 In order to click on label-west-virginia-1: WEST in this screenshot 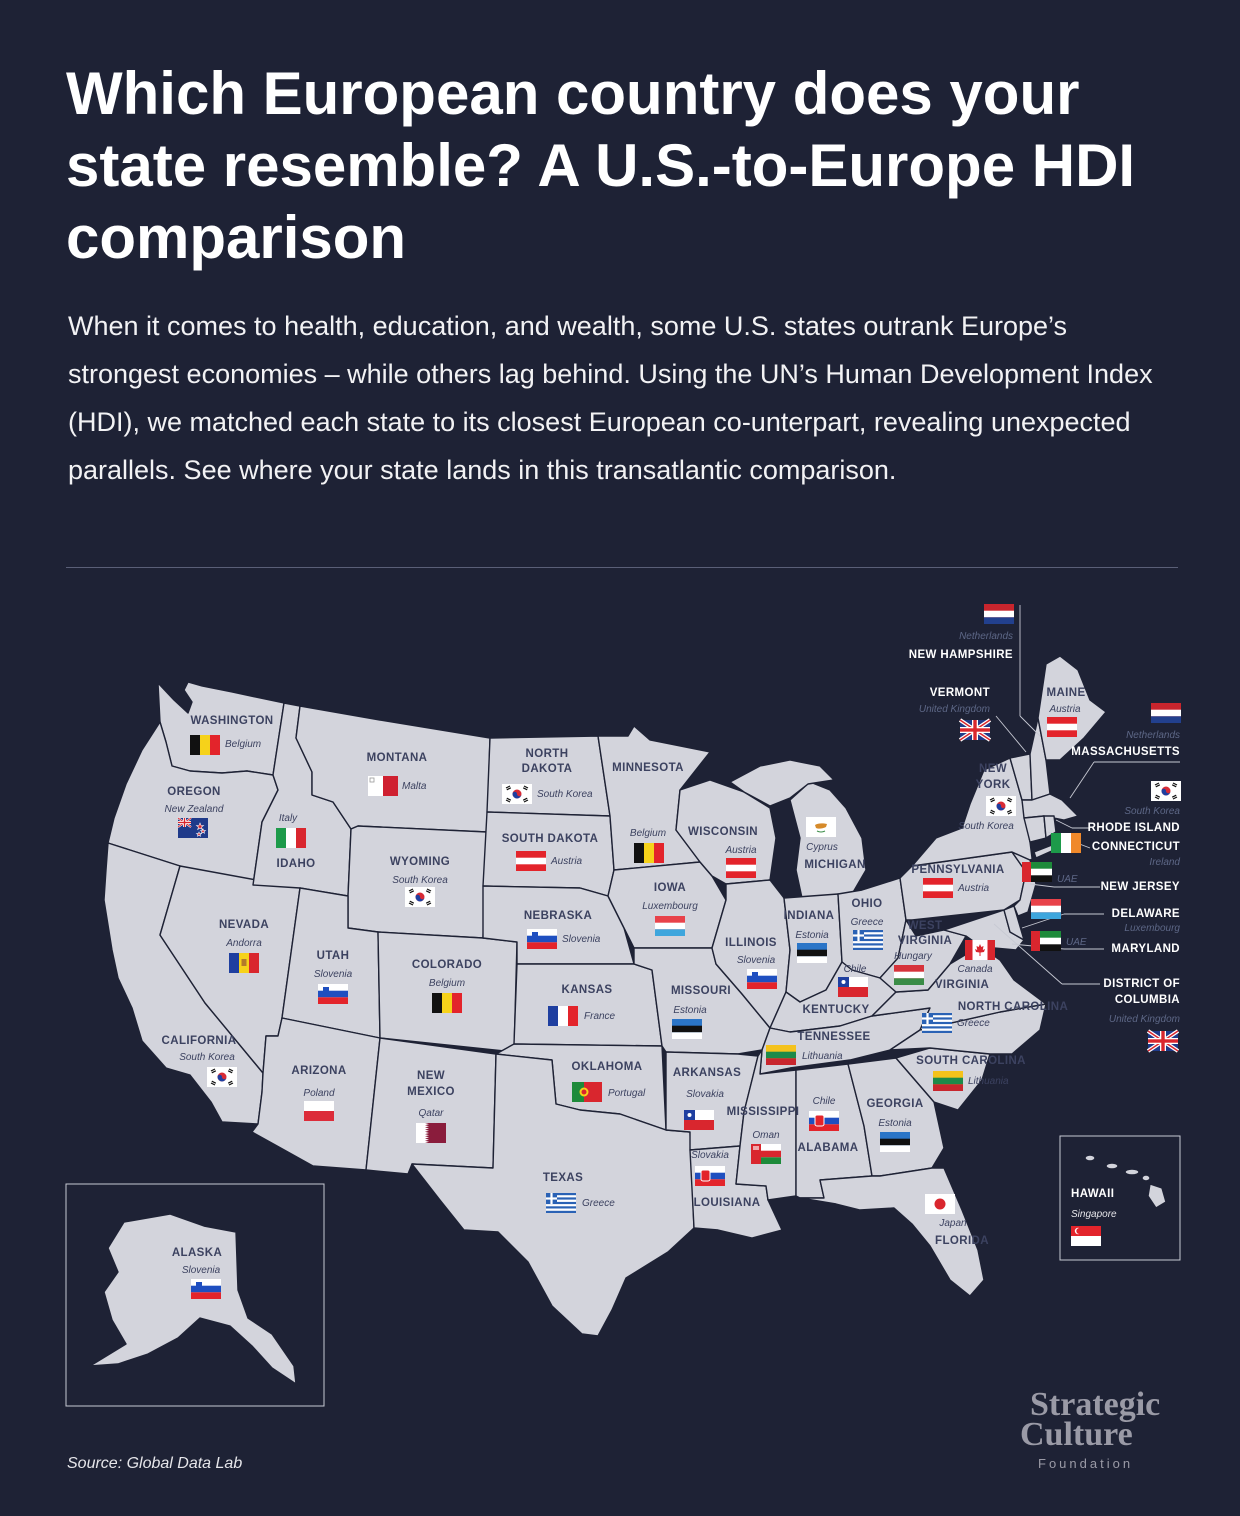, I will do `click(925, 926)`.